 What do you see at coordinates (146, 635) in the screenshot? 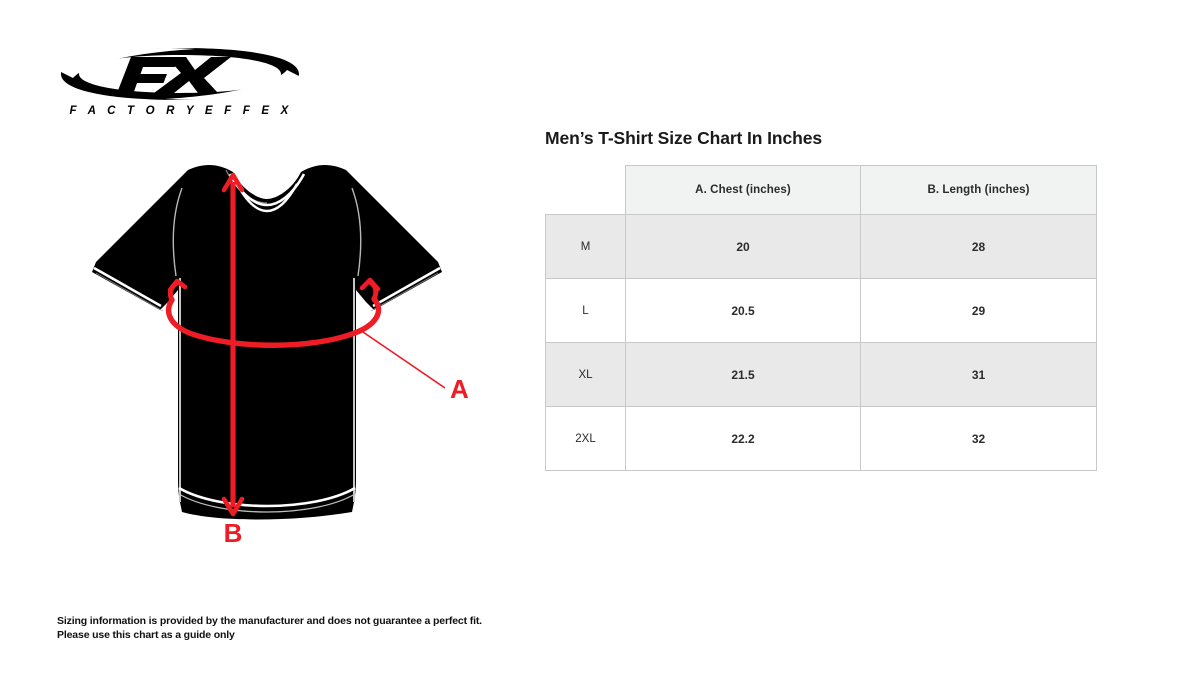
I see `disclaimer-line-2: Please use this chart as a guide only` at bounding box center [146, 635].